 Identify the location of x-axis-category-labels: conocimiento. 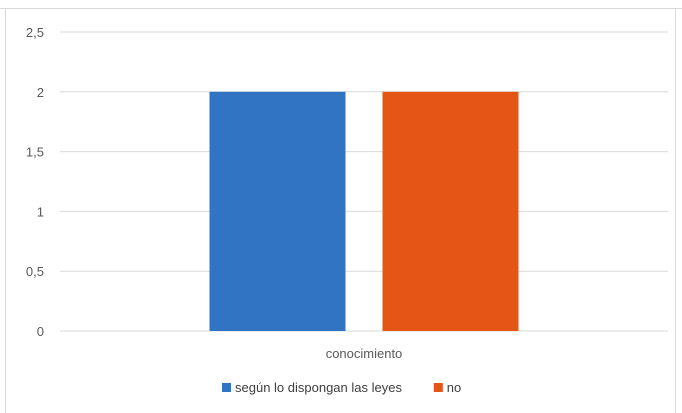
(364, 353).